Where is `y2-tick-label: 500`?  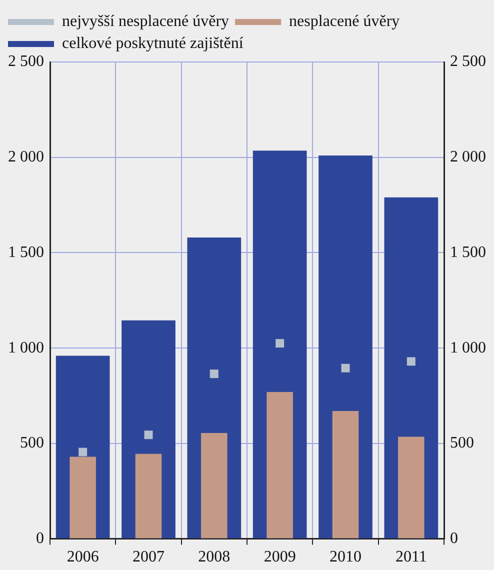 y2-tick-label: 500 is located at coordinates (462, 443).